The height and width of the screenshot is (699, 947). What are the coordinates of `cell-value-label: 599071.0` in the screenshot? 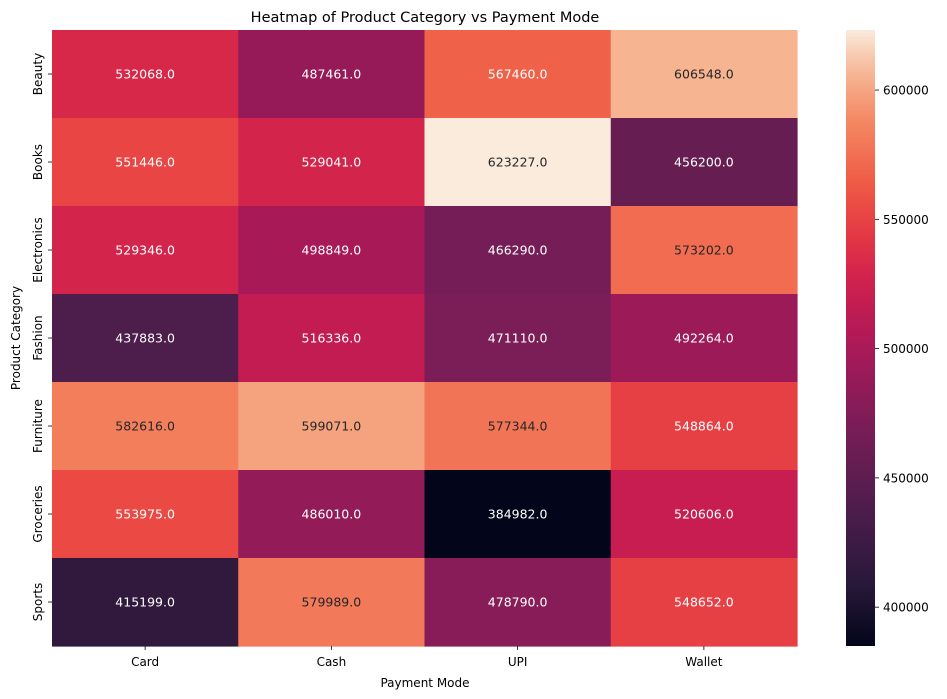 It's located at (332, 426).